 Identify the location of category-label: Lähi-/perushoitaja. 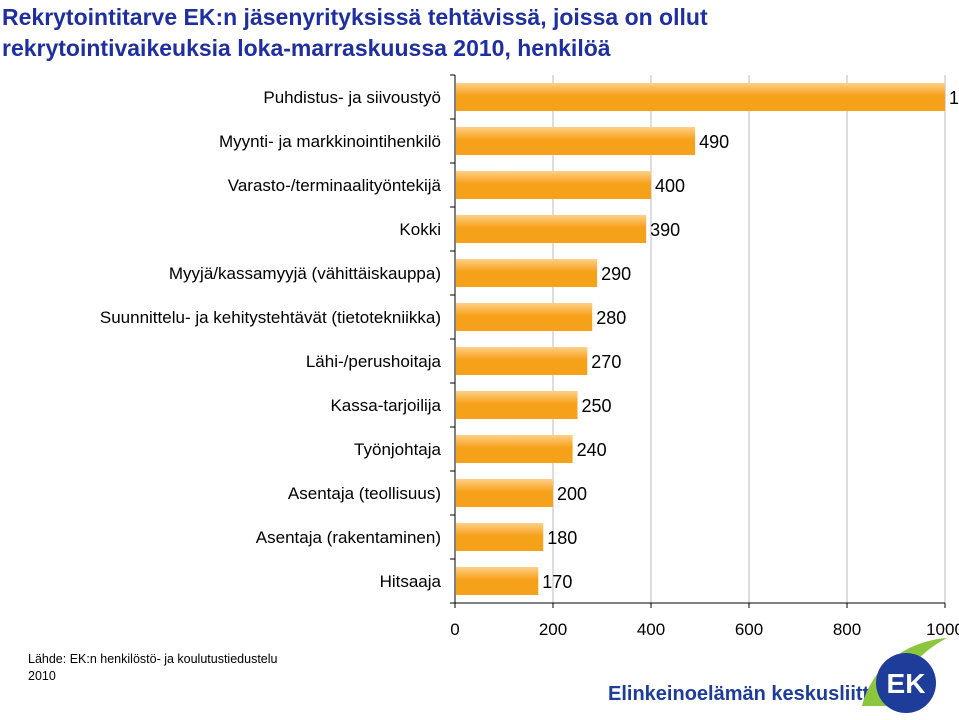
(374, 361).